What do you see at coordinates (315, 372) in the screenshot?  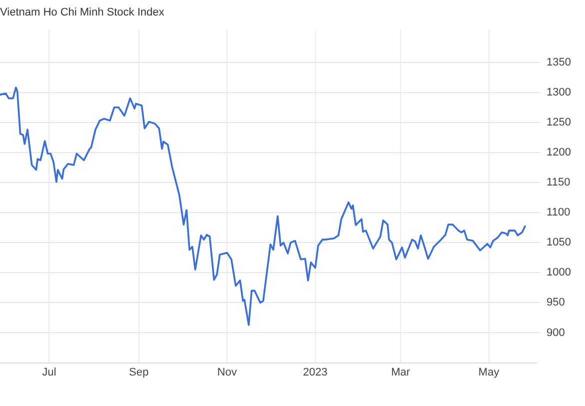 I see `x-tick-label: 2023` at bounding box center [315, 372].